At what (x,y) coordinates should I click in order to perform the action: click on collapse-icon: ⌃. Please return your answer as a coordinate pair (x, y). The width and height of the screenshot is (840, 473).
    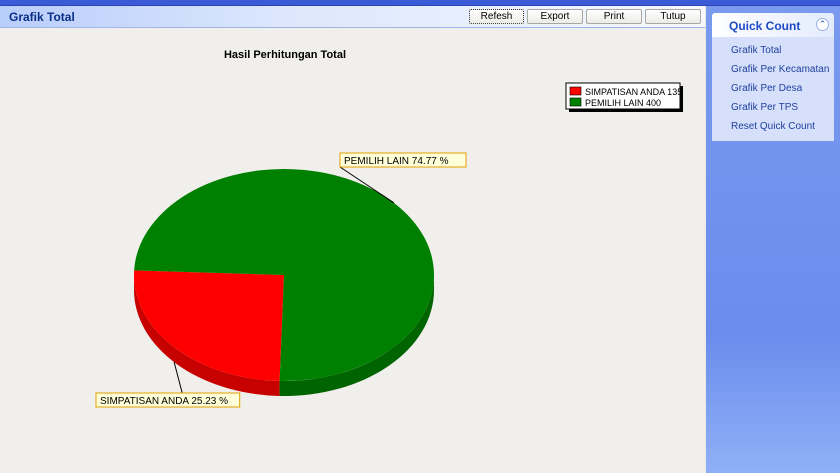
    Looking at the image, I should click on (822, 24).